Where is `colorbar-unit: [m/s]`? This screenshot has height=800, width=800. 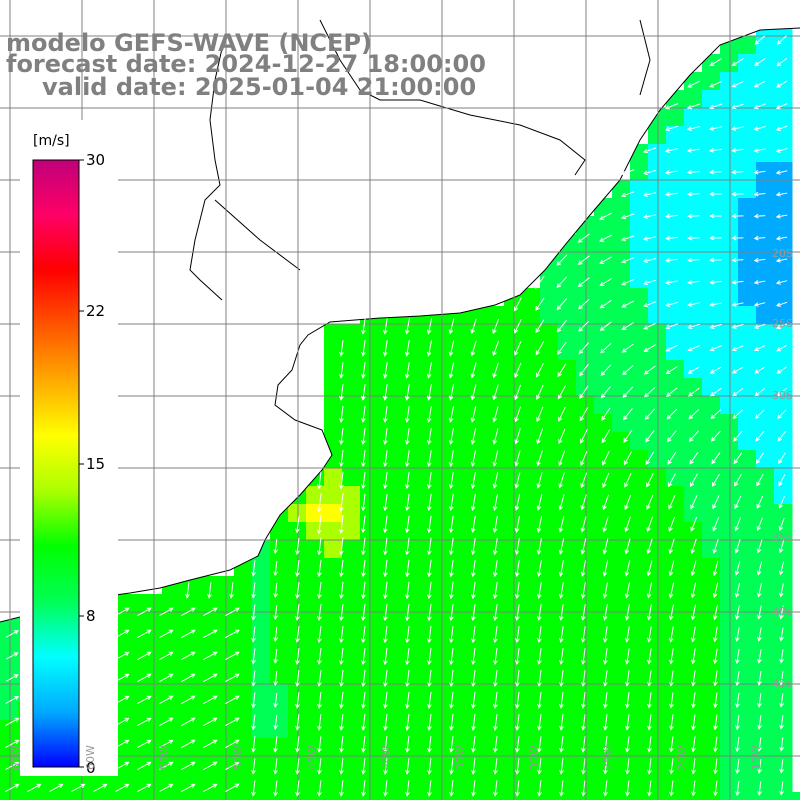
colorbar-unit: [m/s] is located at coordinates (51, 141).